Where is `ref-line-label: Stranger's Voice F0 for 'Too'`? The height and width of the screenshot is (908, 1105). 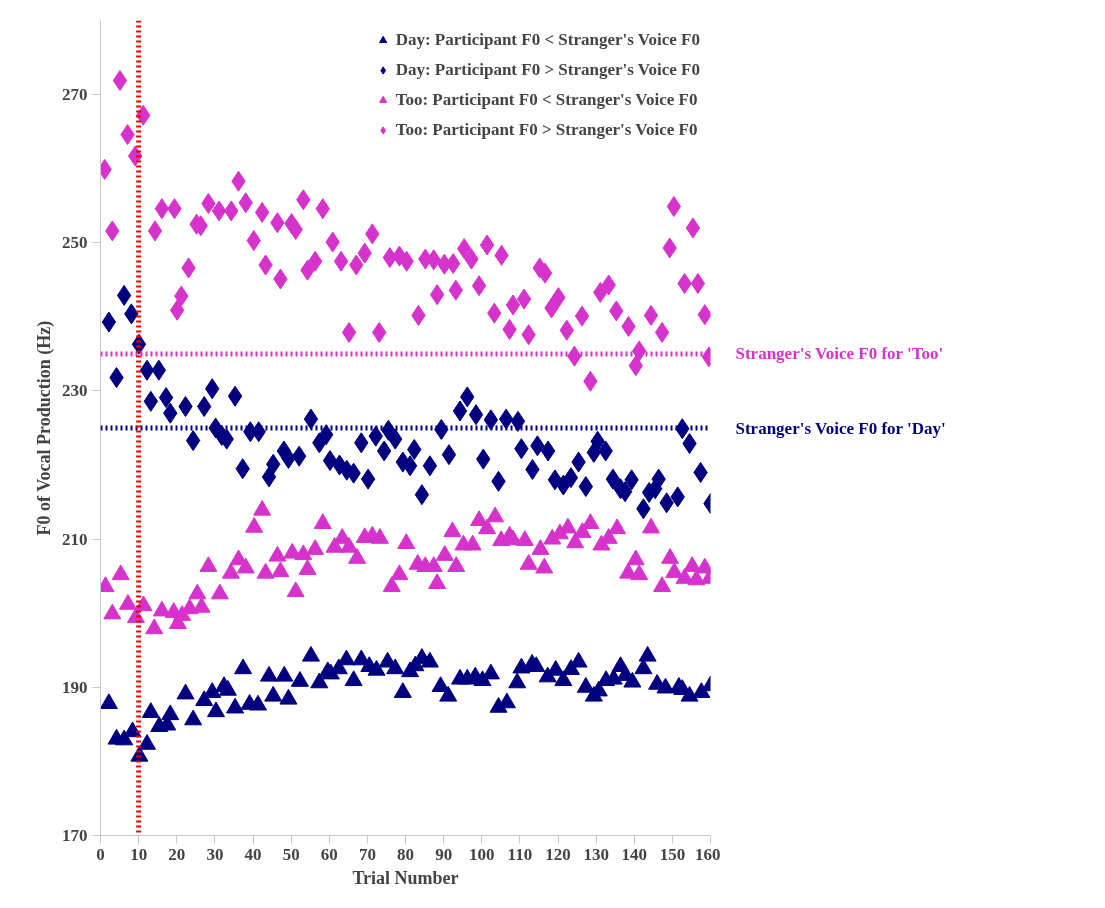
ref-line-label: Stranger's Voice F0 for 'Too' is located at coordinates (839, 354).